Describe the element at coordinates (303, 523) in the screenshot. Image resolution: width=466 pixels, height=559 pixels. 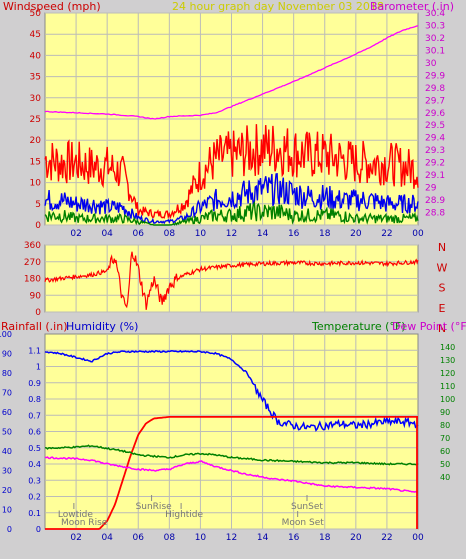
I see `annotation-label: Moon Set` at that location.